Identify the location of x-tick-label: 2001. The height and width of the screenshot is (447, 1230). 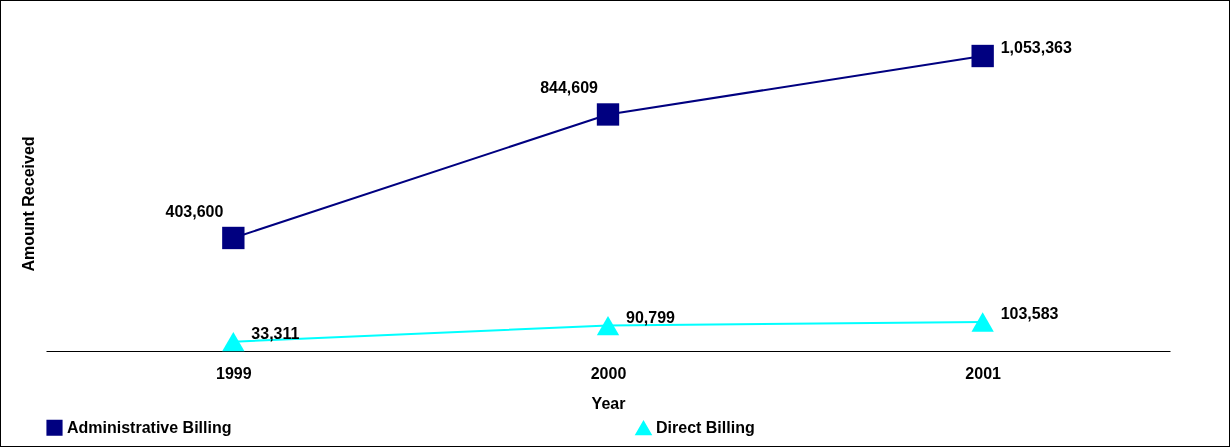
(983, 373).